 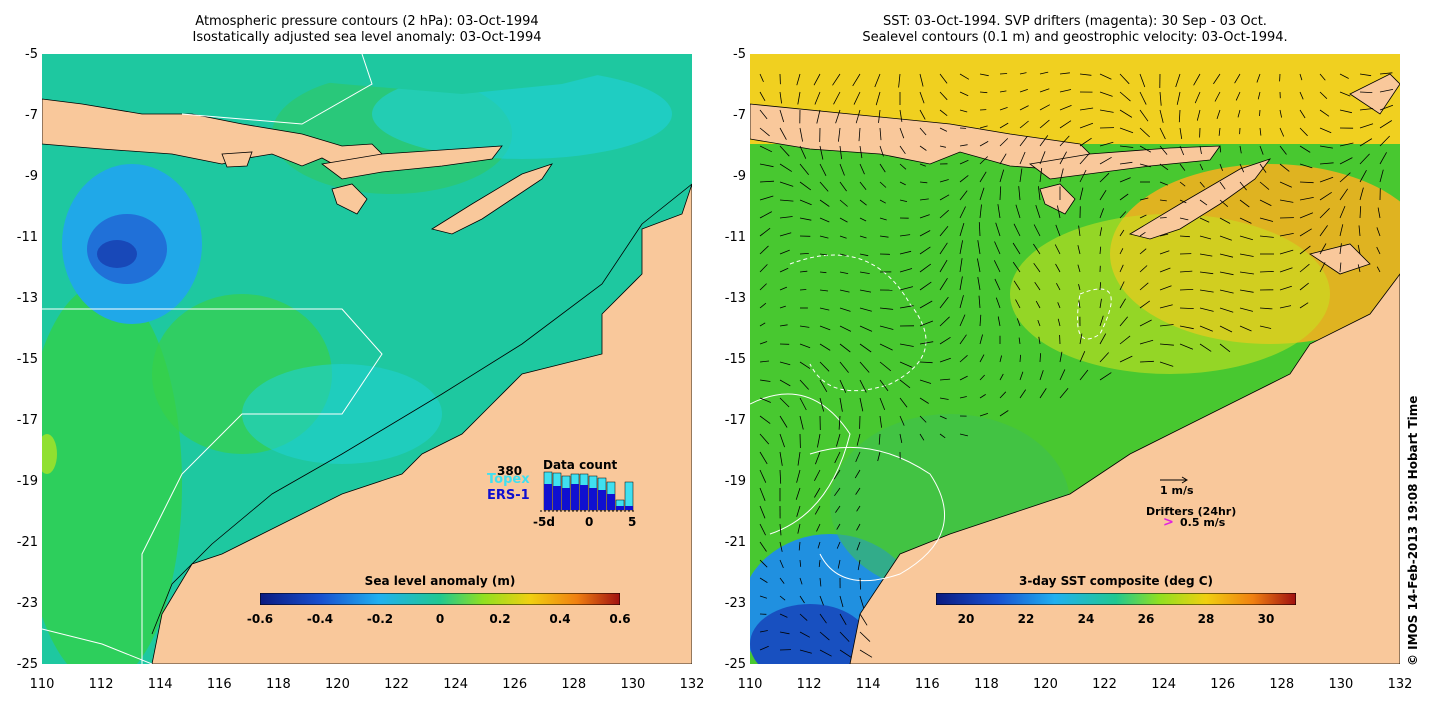 What do you see at coordinates (42, 684) in the screenshot?
I see `lon-tick-label: 110` at bounding box center [42, 684].